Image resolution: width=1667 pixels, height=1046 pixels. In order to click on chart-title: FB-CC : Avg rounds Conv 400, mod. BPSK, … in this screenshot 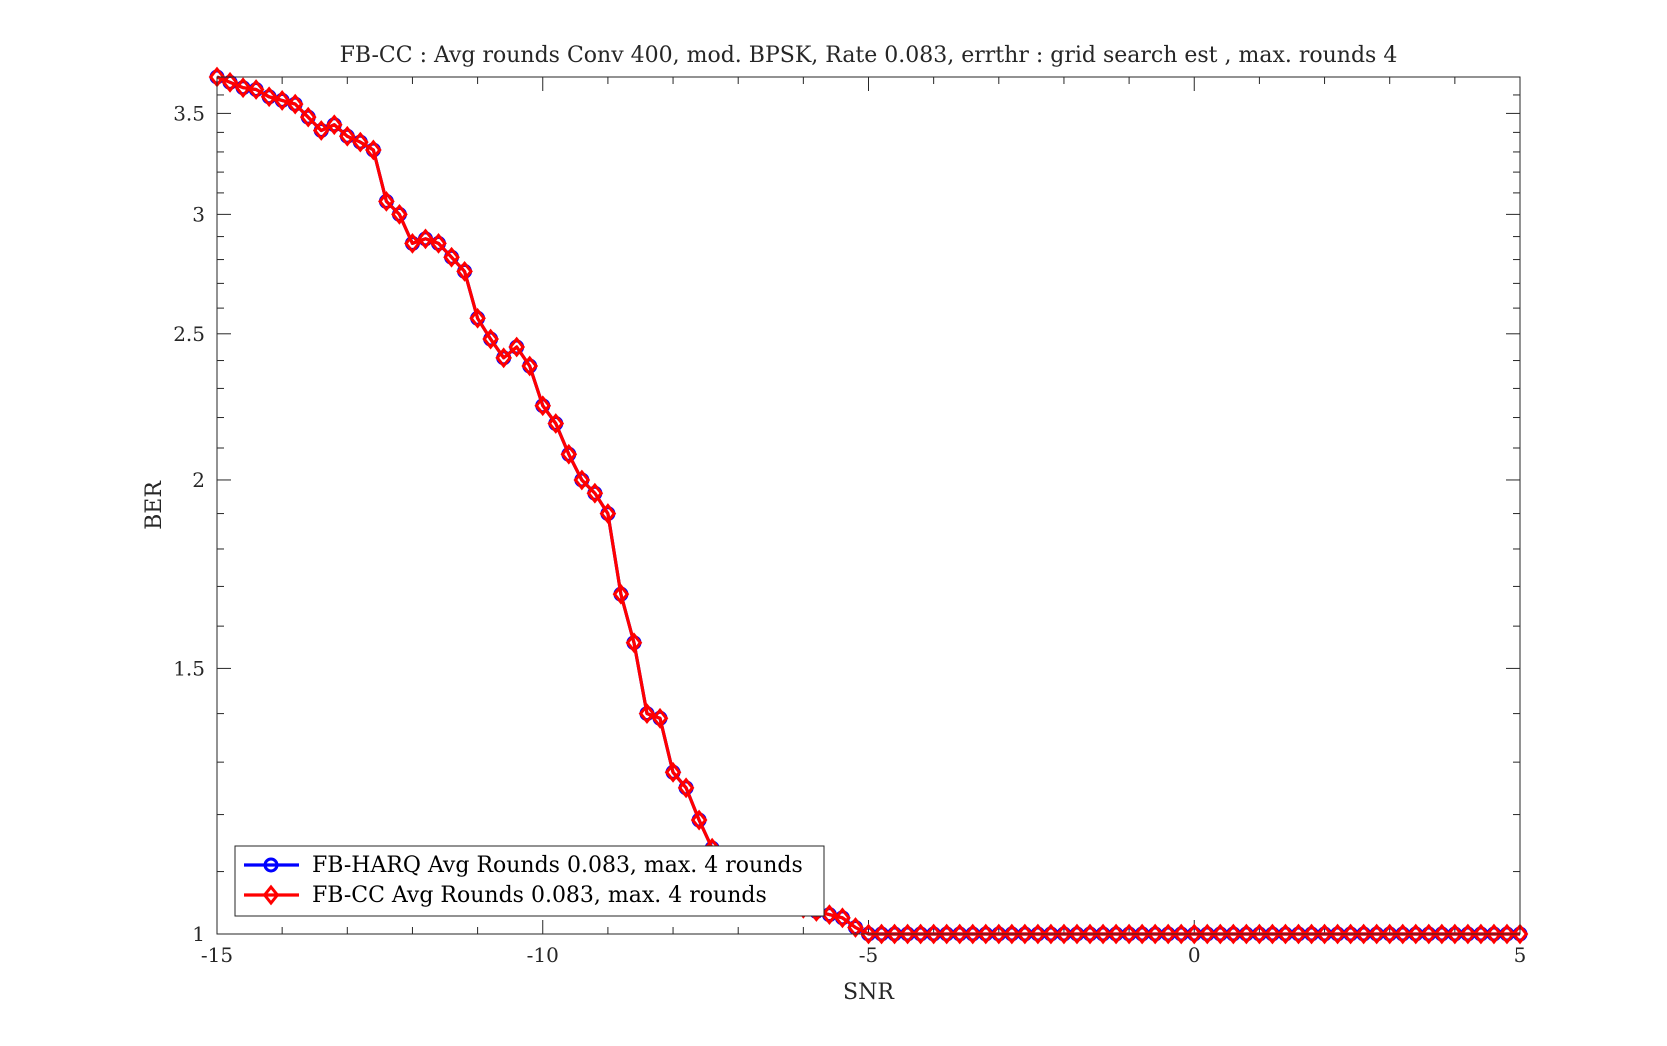, I will do `click(869, 55)`.